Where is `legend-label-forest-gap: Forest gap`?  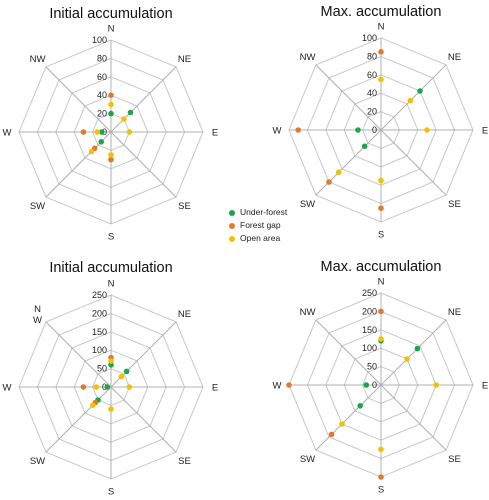
legend-label-forest-gap: Forest gap is located at coordinates (260, 225).